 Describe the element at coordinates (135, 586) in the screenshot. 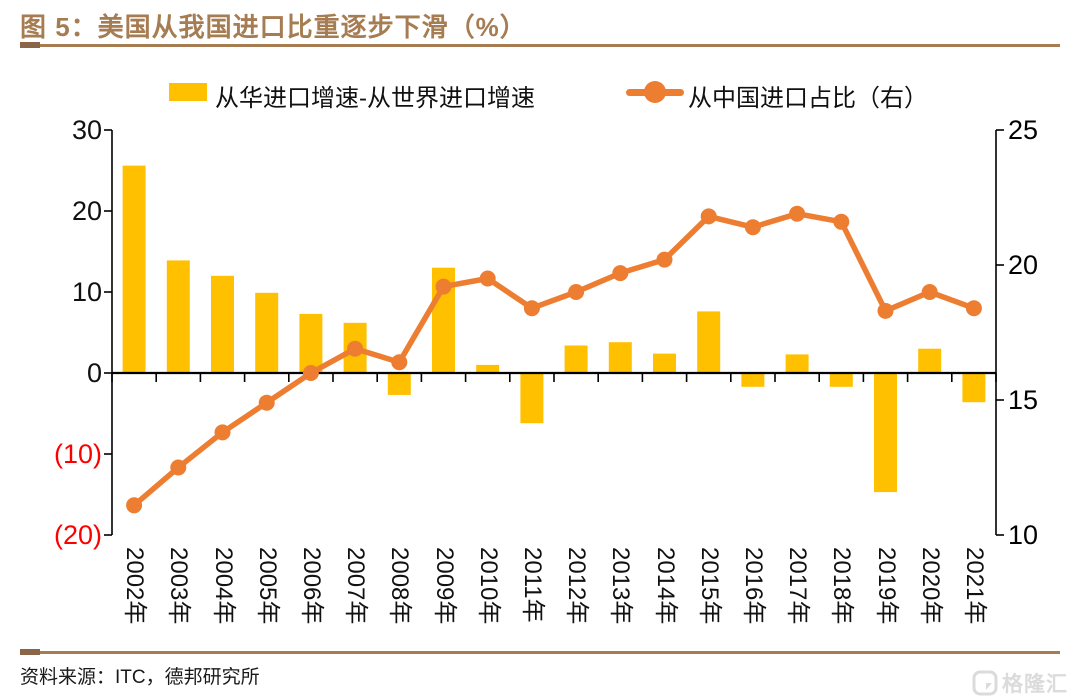

I see `x-axis-category-label: 2002年` at that location.